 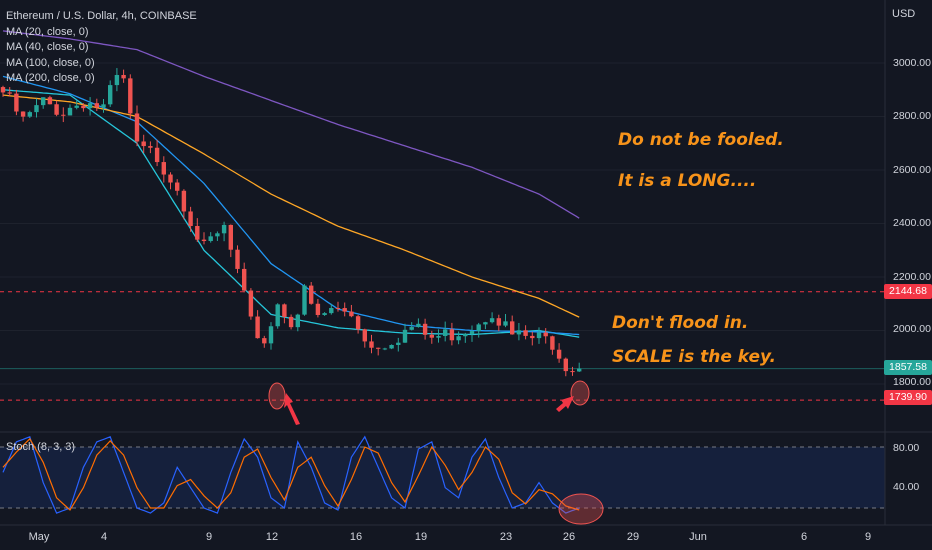 What do you see at coordinates (694, 357) in the screenshot?
I see `annotation-4: SCALE is the key.` at bounding box center [694, 357].